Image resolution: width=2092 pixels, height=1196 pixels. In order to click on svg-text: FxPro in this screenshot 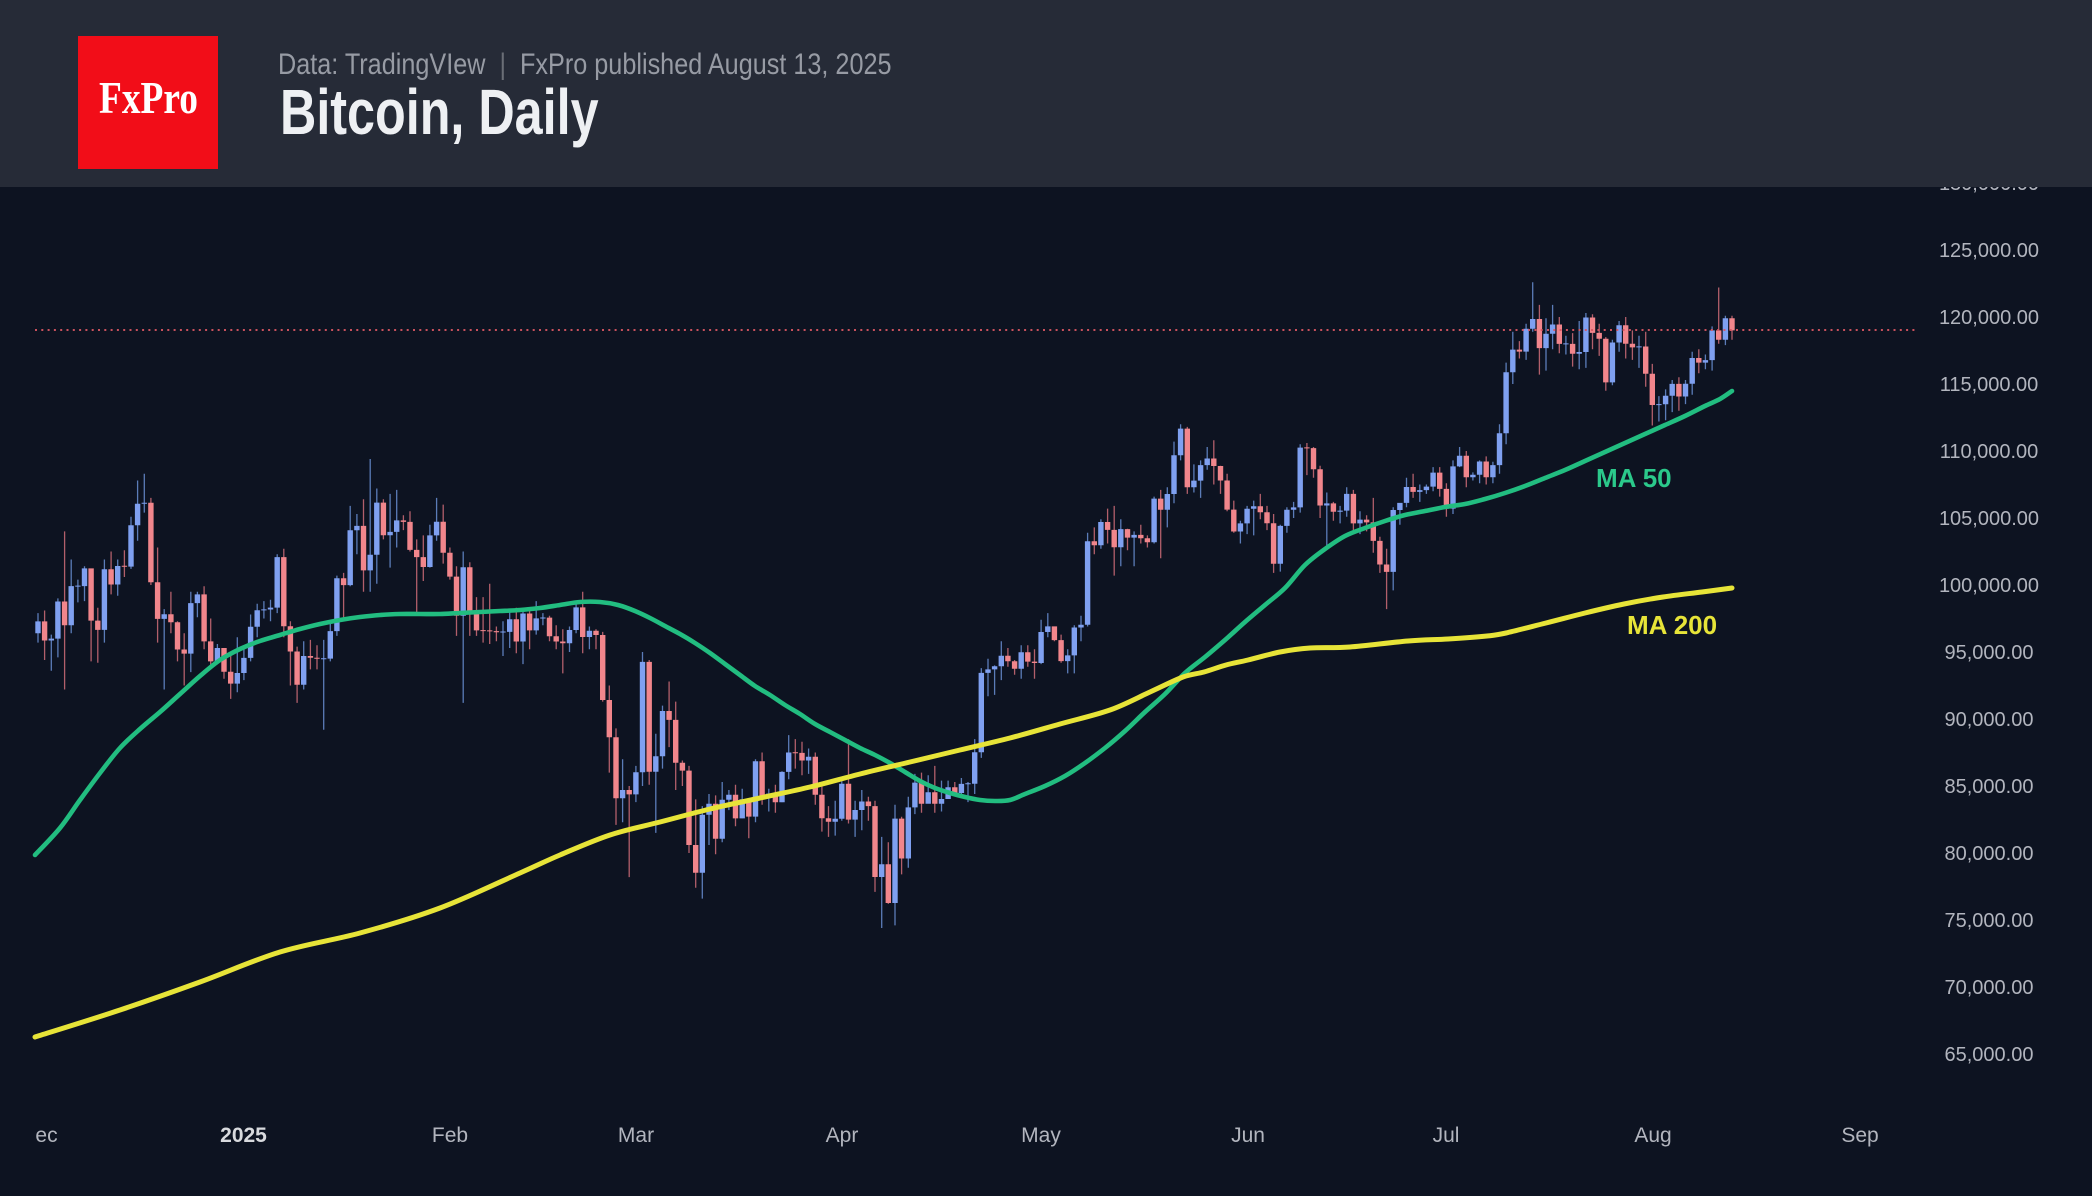, I will do `click(148, 98)`.